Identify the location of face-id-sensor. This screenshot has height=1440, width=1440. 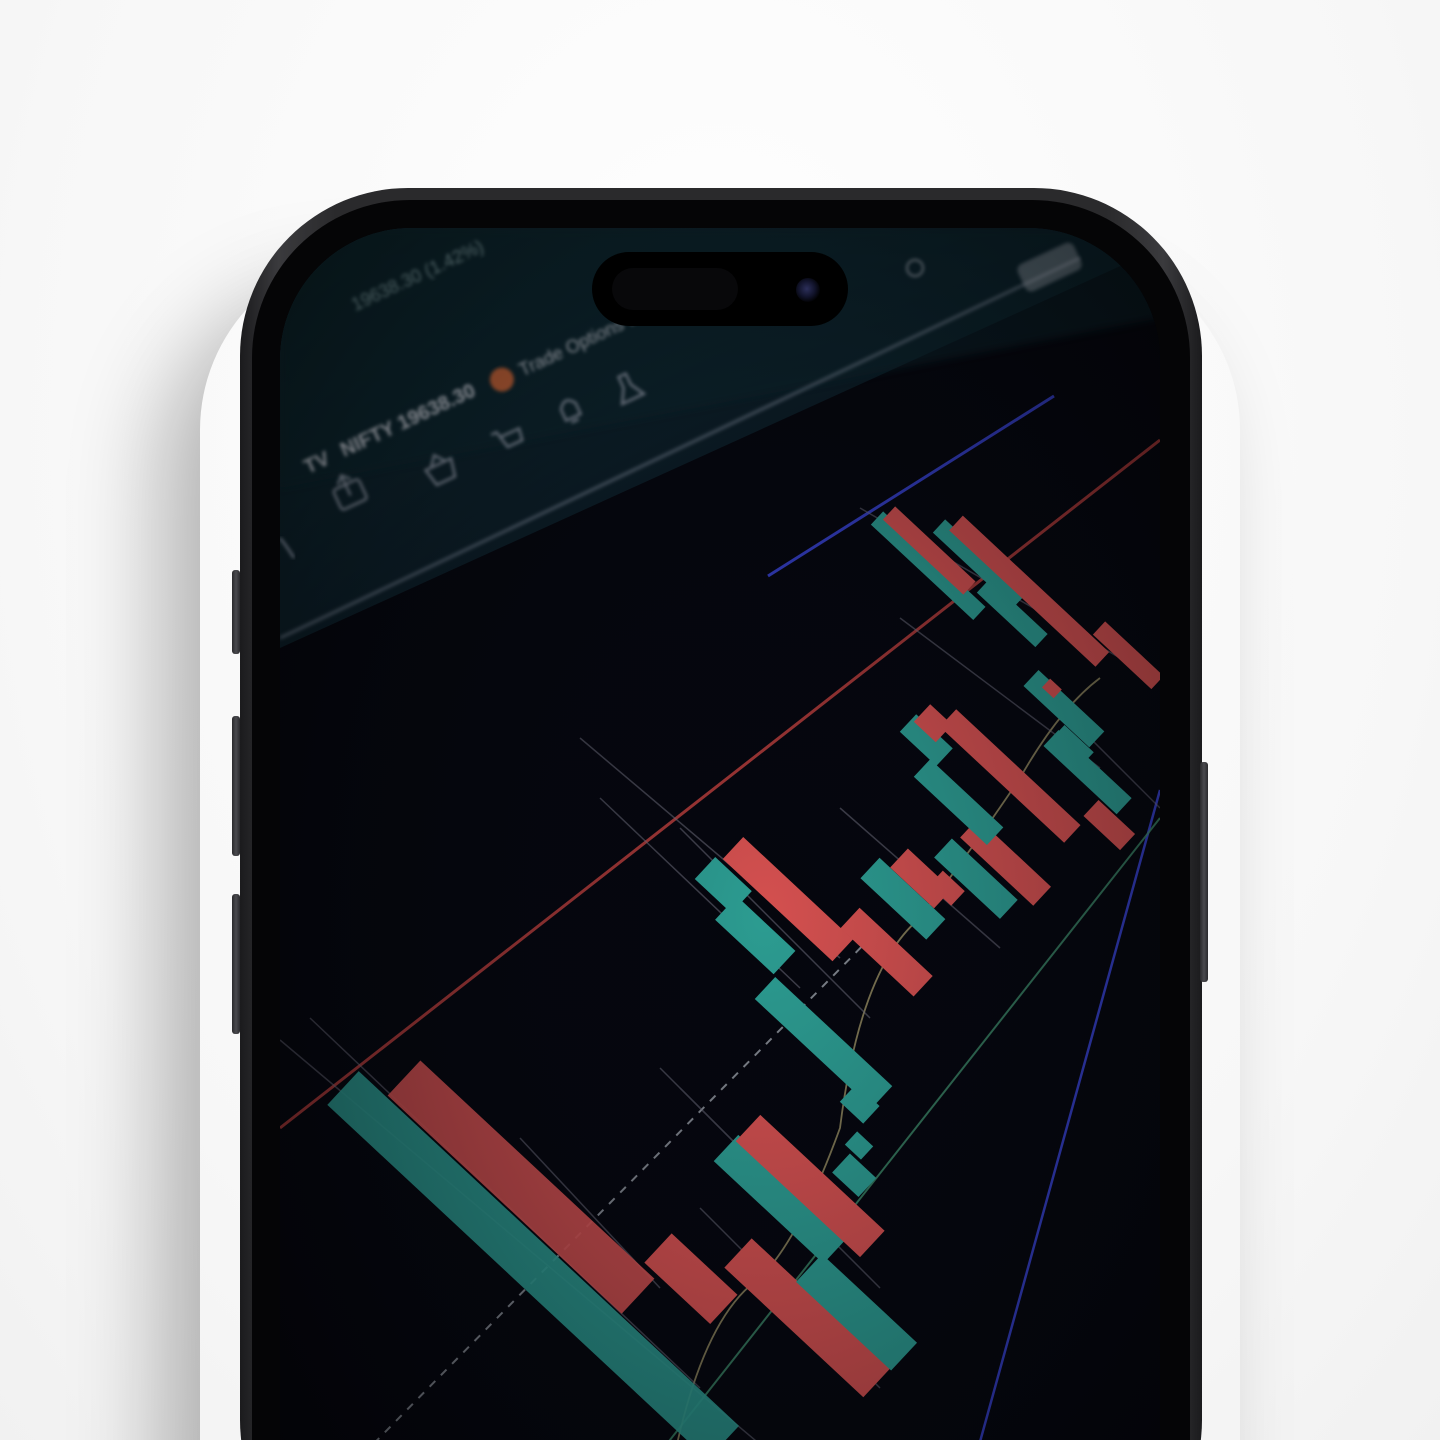
(675, 289).